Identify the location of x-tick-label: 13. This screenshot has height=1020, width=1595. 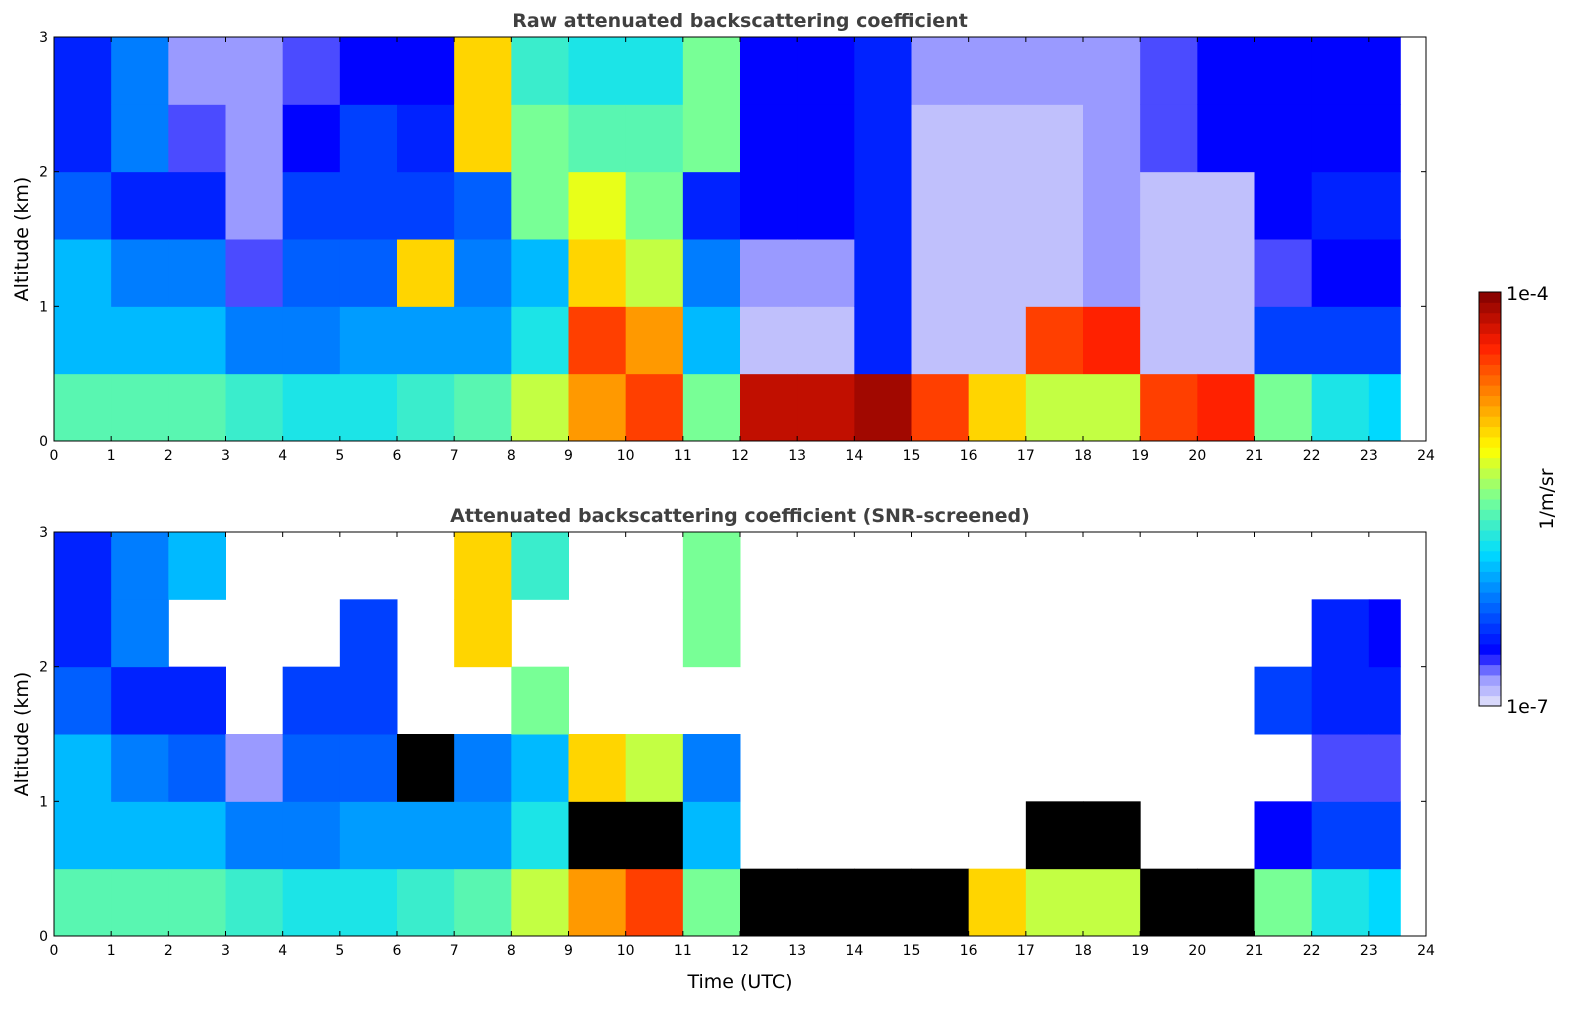
(797, 951).